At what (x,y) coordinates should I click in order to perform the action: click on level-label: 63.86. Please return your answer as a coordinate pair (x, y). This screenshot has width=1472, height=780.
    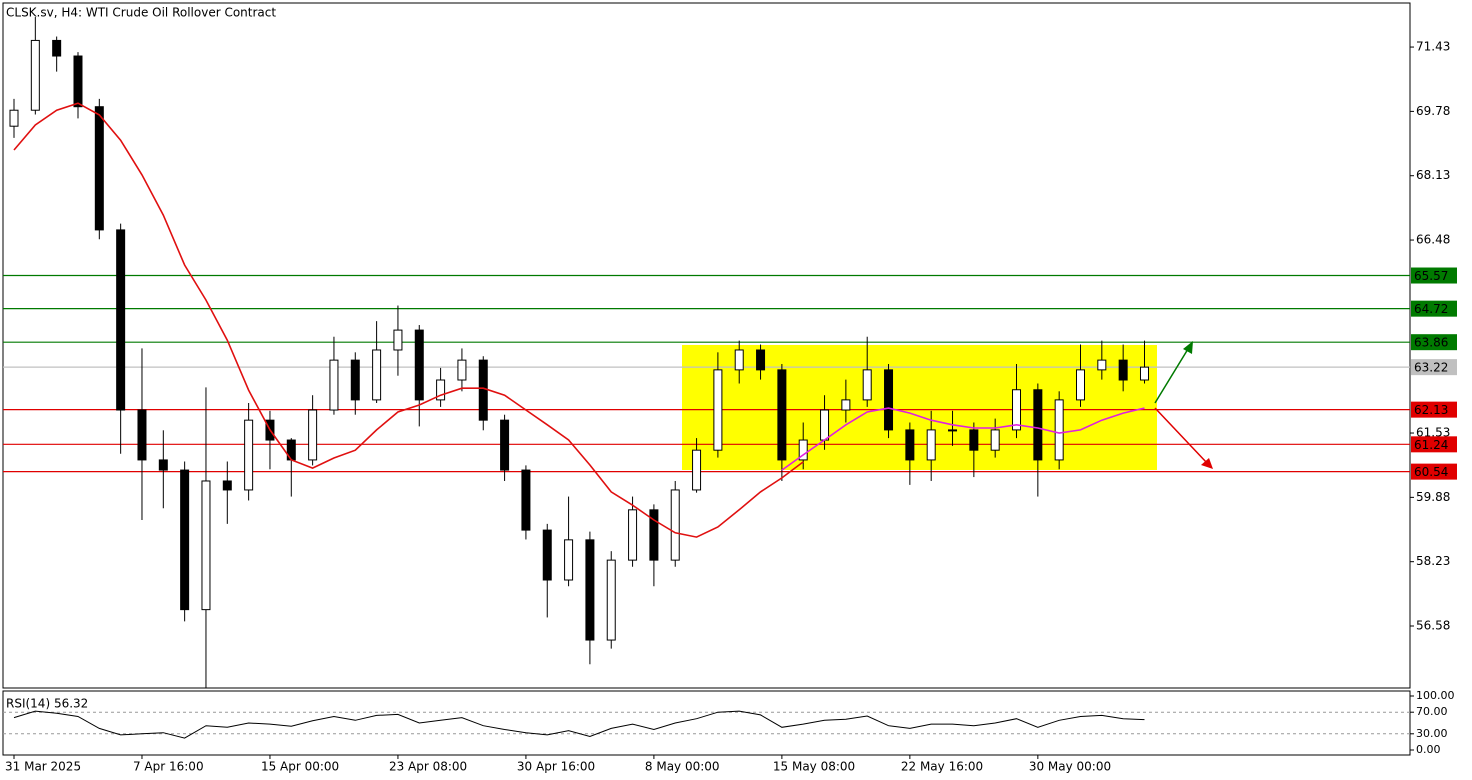
    Looking at the image, I should click on (1431, 343).